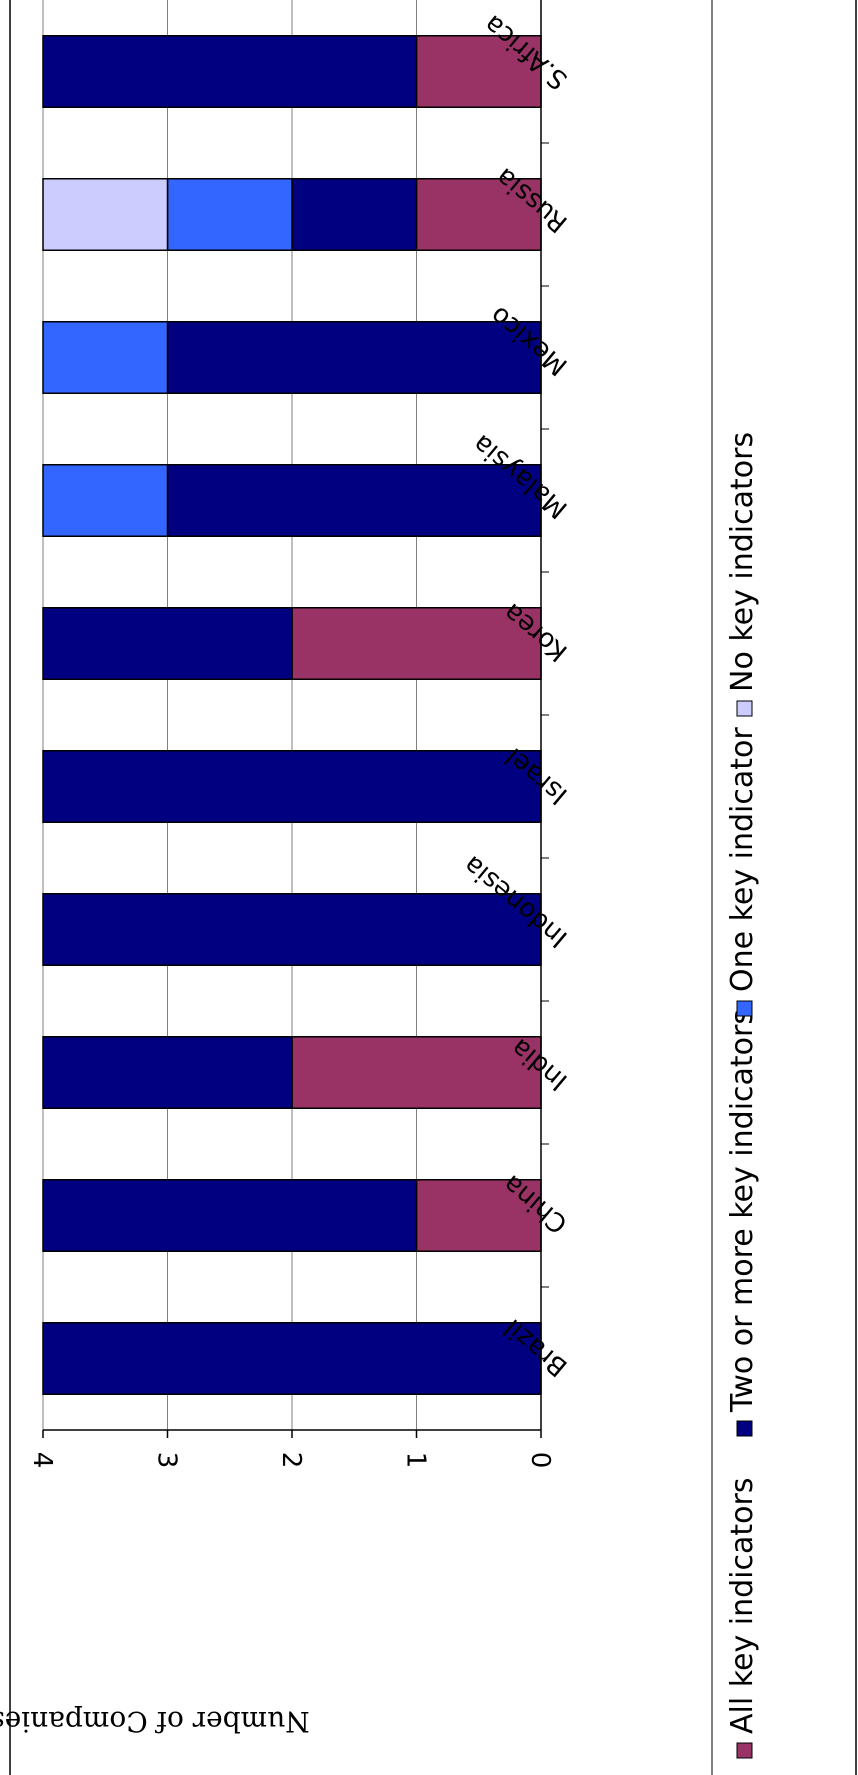 The width and height of the screenshot is (858, 1775). Describe the element at coordinates (540, 1460) in the screenshot. I see `value-tick-label: 0` at that location.